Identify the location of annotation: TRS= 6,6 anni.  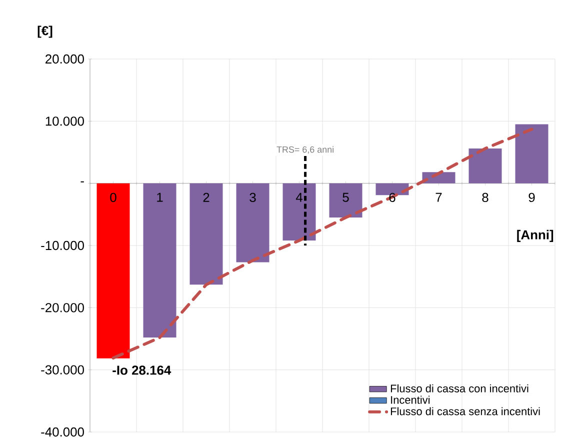
(305, 150).